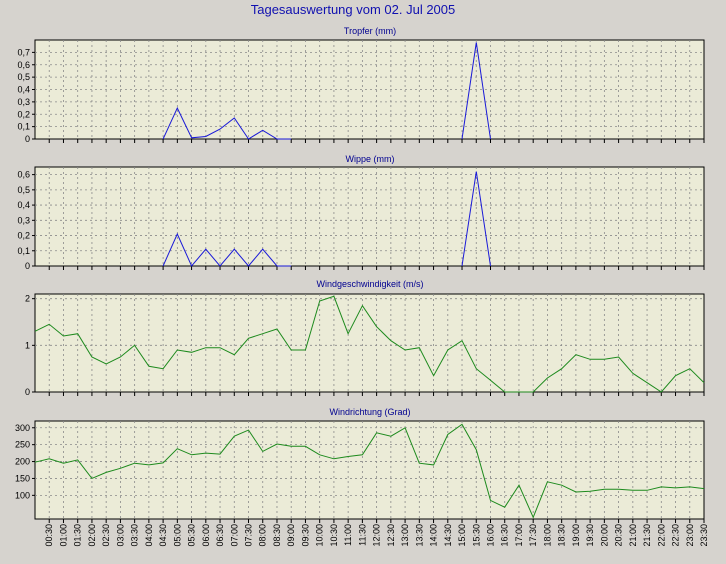 The image size is (726, 564). Describe the element at coordinates (192, 535) in the screenshot. I see `x-tick-label: 05:30` at that location.